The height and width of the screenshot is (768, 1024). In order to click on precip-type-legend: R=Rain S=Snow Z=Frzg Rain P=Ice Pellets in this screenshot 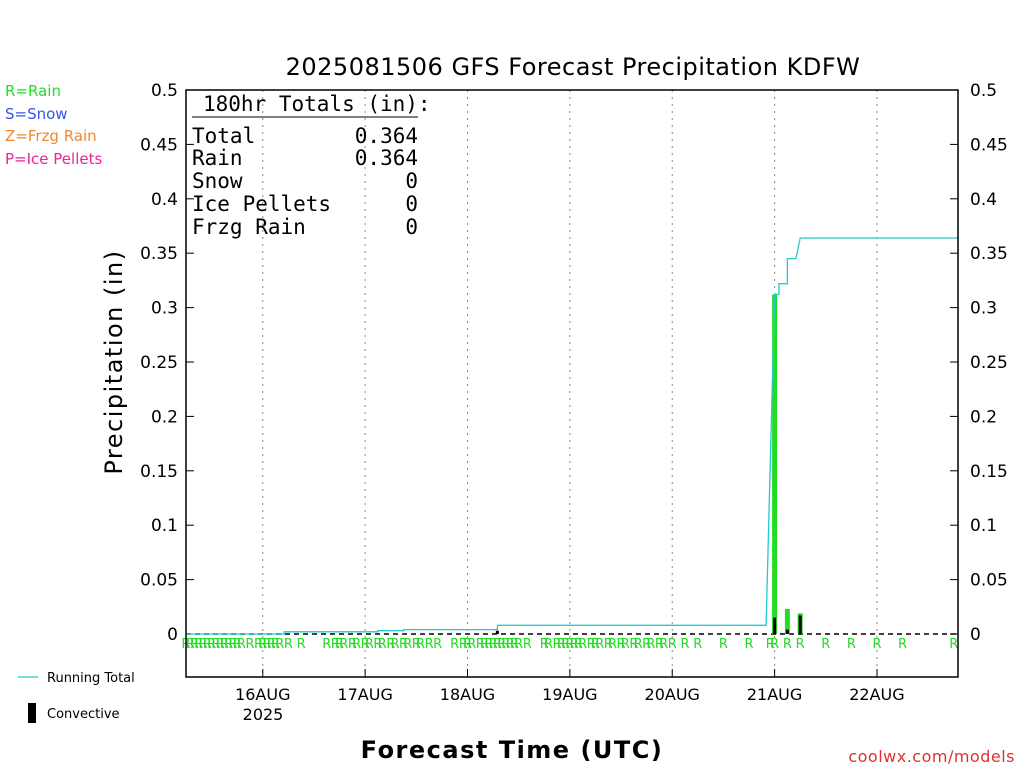, I will do `click(53, 125)`.